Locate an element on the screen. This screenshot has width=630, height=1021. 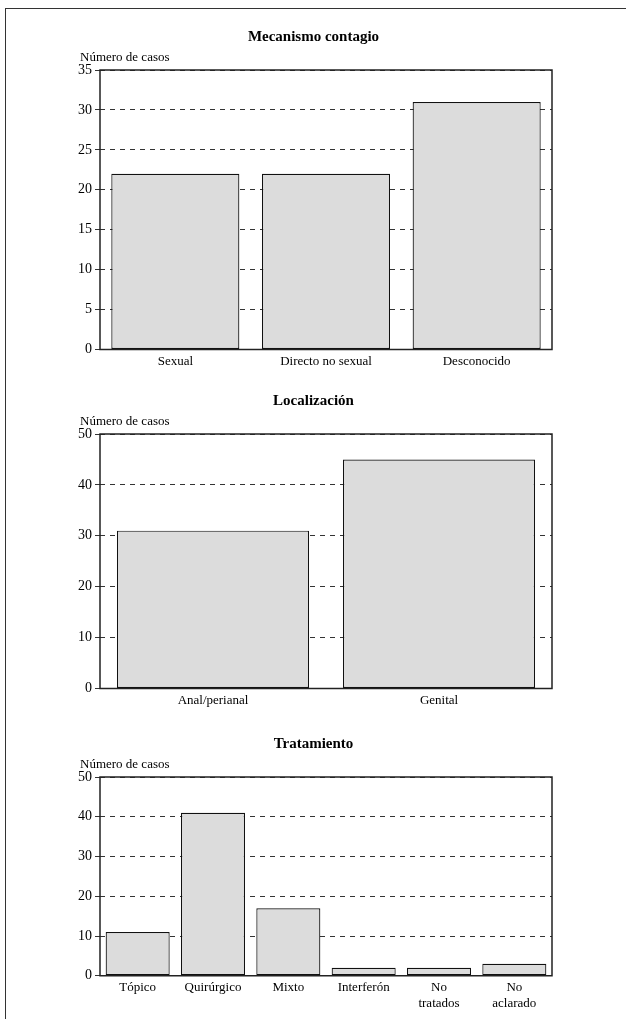
x-tick-label: Quirúrgico is located at coordinates (213, 987).